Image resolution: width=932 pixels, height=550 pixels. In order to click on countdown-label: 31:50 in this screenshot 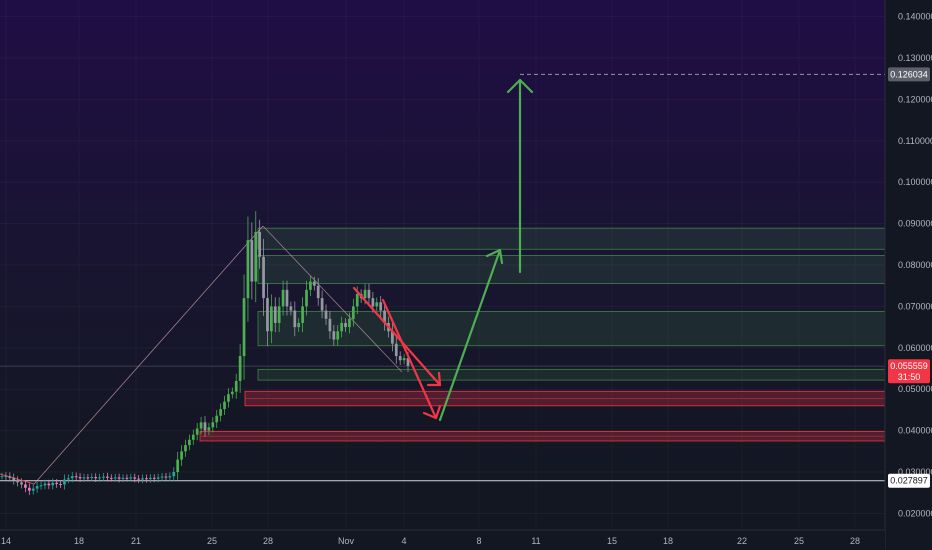, I will do `click(909, 377)`.